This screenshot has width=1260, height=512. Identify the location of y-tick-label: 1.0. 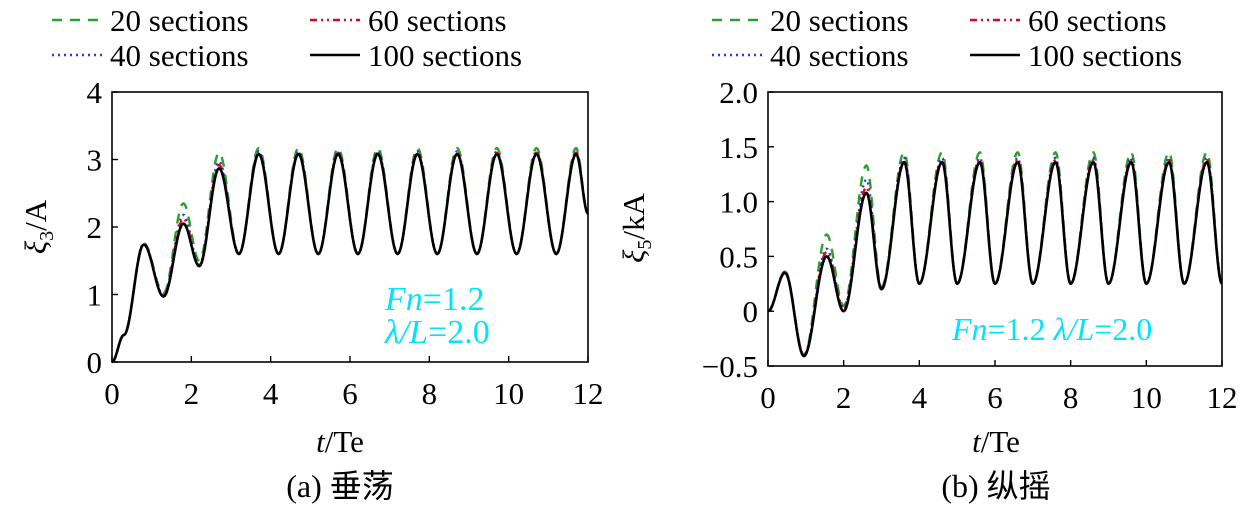
(738, 202).